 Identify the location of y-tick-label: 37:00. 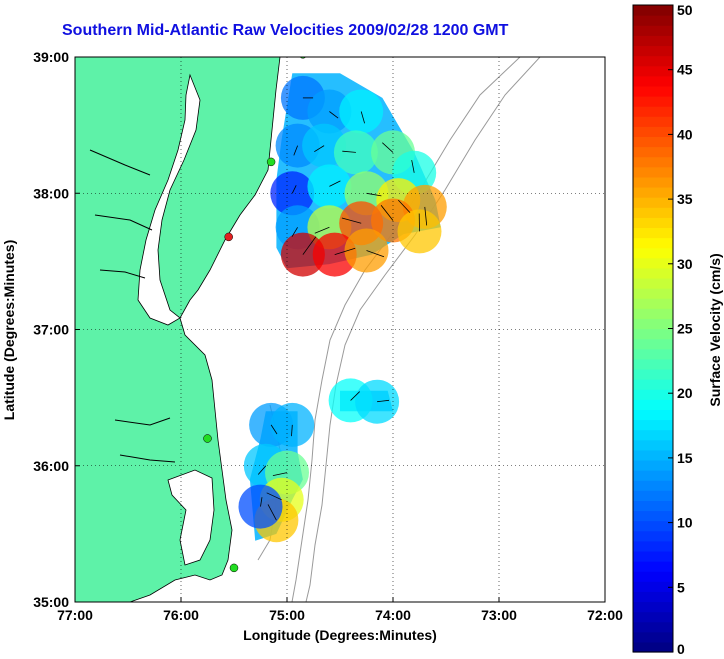
(51, 330).